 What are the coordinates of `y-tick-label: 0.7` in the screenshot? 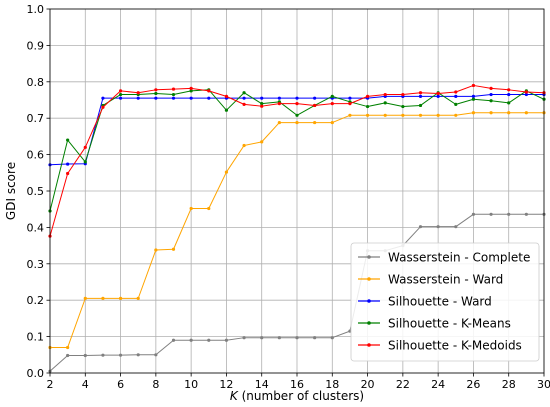 It's located at (36, 118).